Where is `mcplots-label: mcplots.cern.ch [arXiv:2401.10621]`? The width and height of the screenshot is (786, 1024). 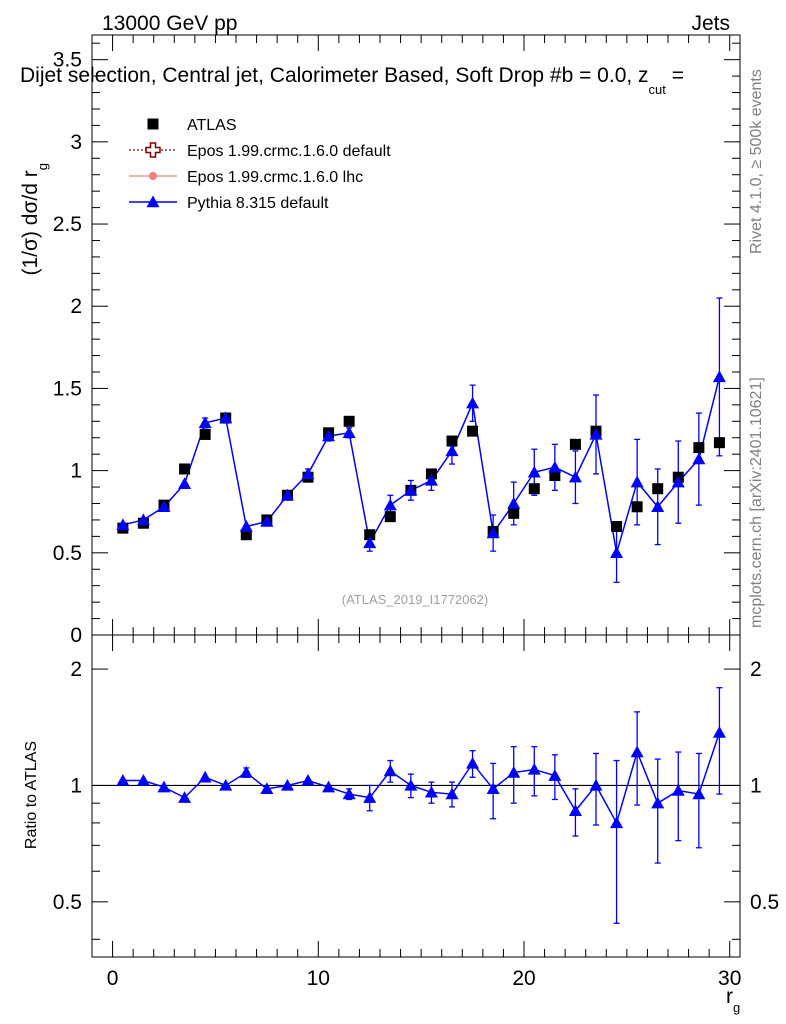 mcplots-label: mcplots.cern.ch [arXiv:2401.10621] is located at coordinates (756, 502).